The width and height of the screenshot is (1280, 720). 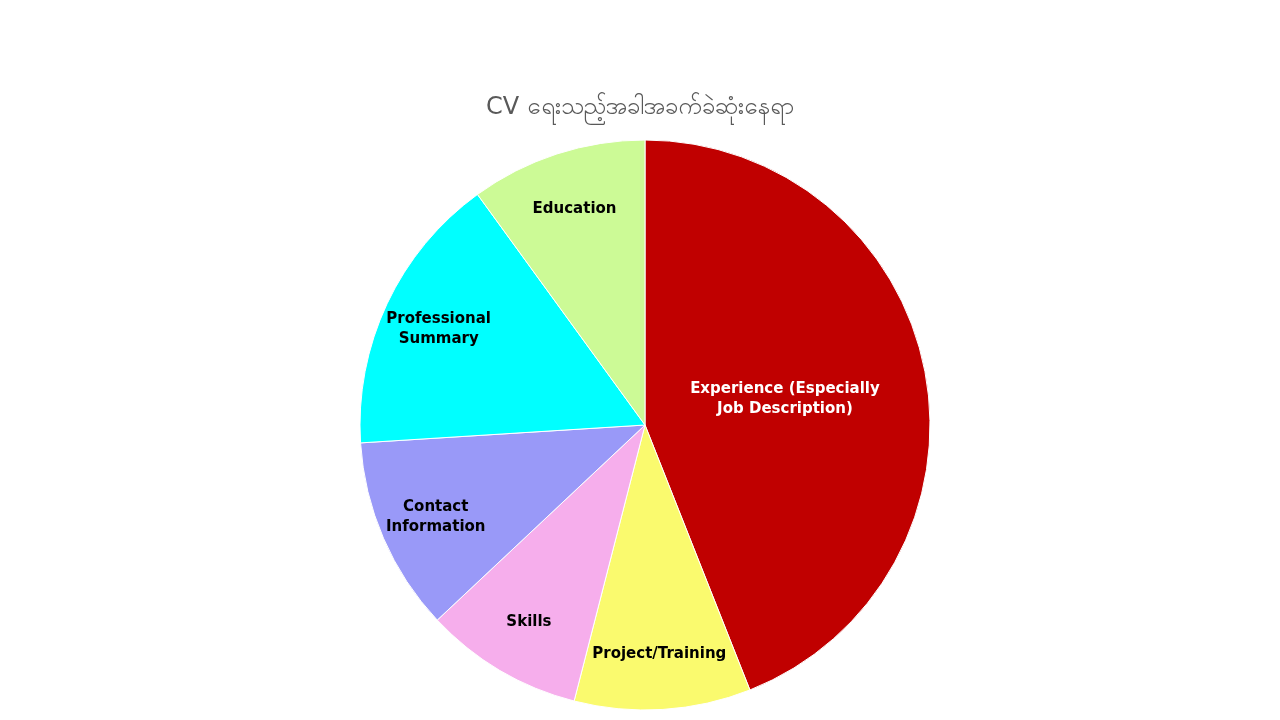 I want to click on slice-label: Experience (Especially Job Description), so click(x=785, y=398).